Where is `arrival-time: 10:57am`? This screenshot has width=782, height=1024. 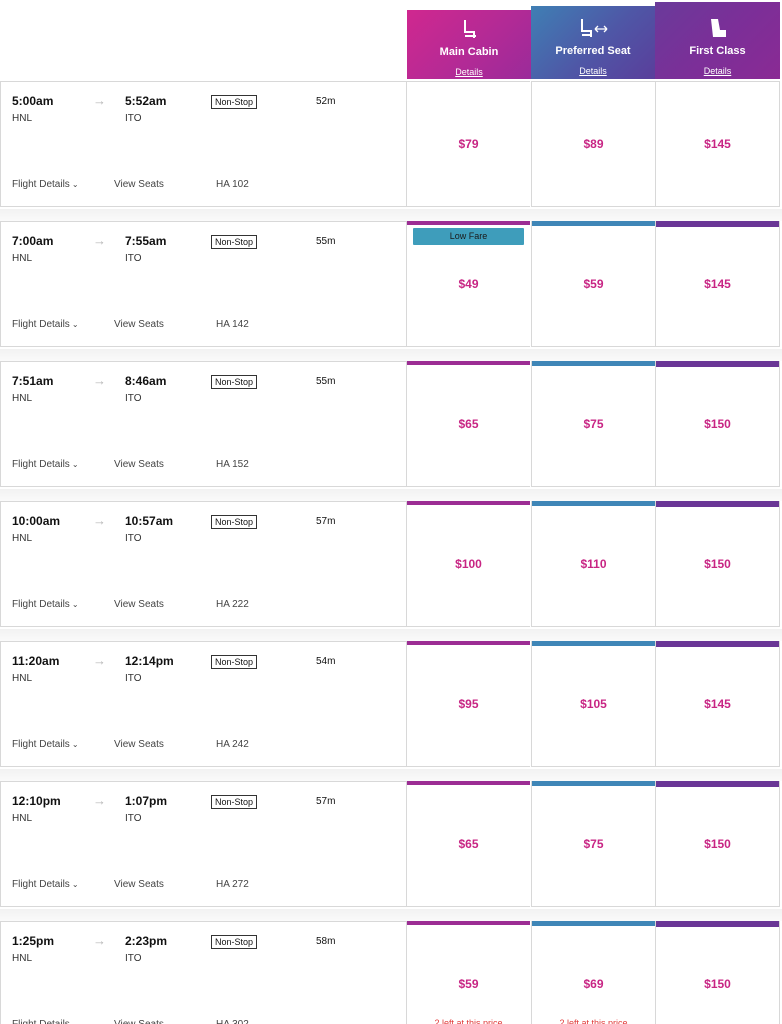 arrival-time: 10:57am is located at coordinates (149, 521).